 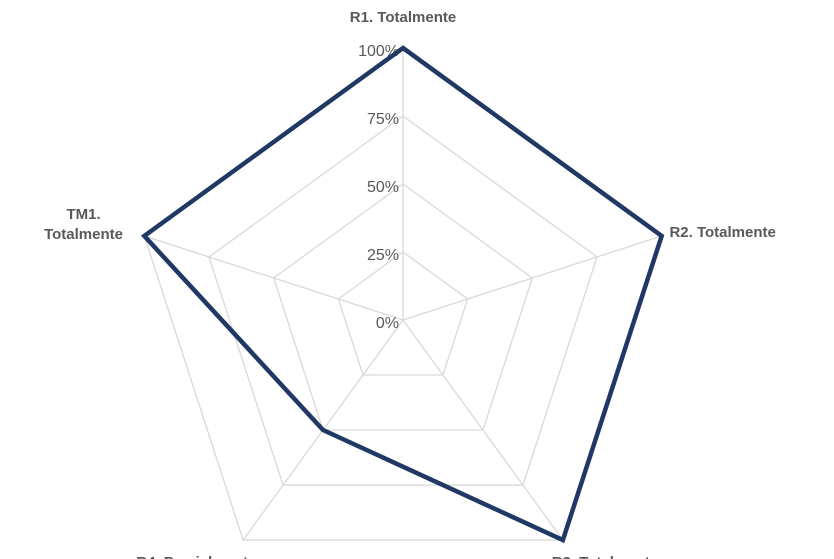 What do you see at coordinates (605, 556) in the screenshot?
I see `category-label: R3. Totalmente` at bounding box center [605, 556].